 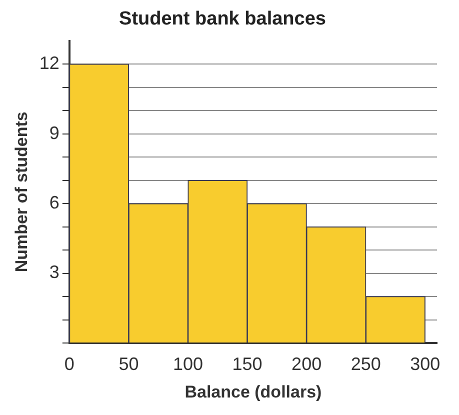 I want to click on y-tick-label: 6, so click(x=54, y=202).